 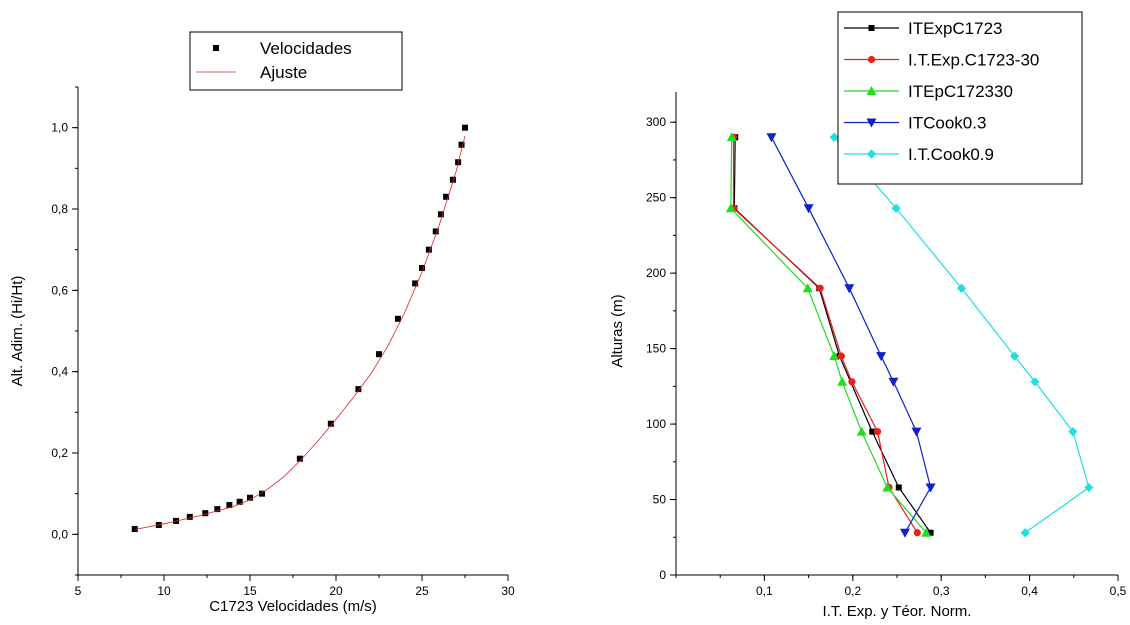 I want to click on y-tick-label: 0,4, so click(x=59, y=372).